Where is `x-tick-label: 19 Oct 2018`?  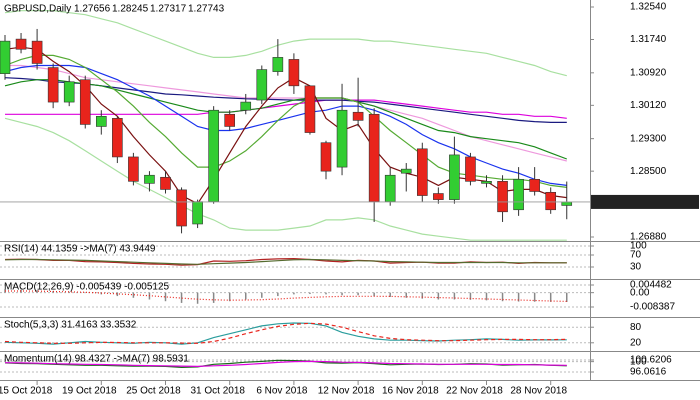
x-tick-label: 19 Oct 2018 is located at coordinates (89, 391).